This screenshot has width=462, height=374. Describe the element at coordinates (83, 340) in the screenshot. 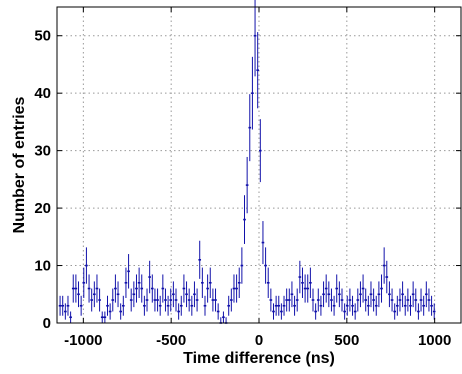

I see `x-tick-label: -1000` at that location.